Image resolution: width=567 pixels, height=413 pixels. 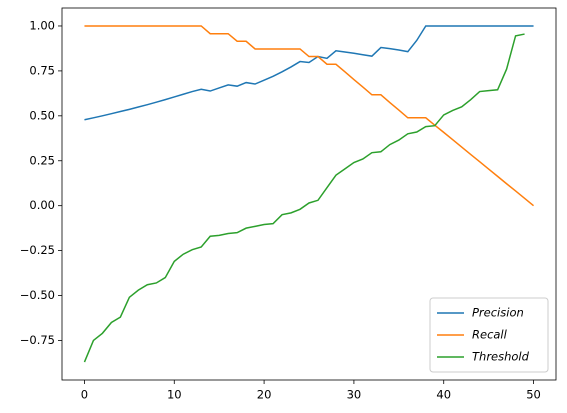 What do you see at coordinates (42, 70) in the screenshot?
I see `y-tick-label: 0.75` at bounding box center [42, 70].